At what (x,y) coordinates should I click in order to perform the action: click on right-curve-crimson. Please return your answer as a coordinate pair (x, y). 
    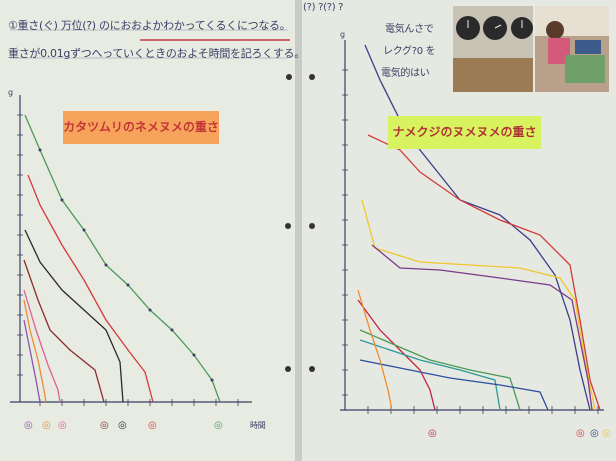
    Looking at the image, I should click on (396, 355).